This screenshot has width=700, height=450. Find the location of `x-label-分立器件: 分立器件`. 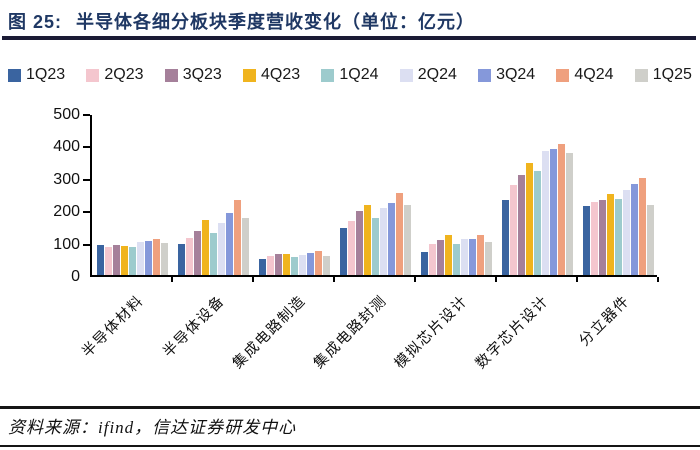

x-label-分立器件: 分立器件 is located at coordinates (604, 321).